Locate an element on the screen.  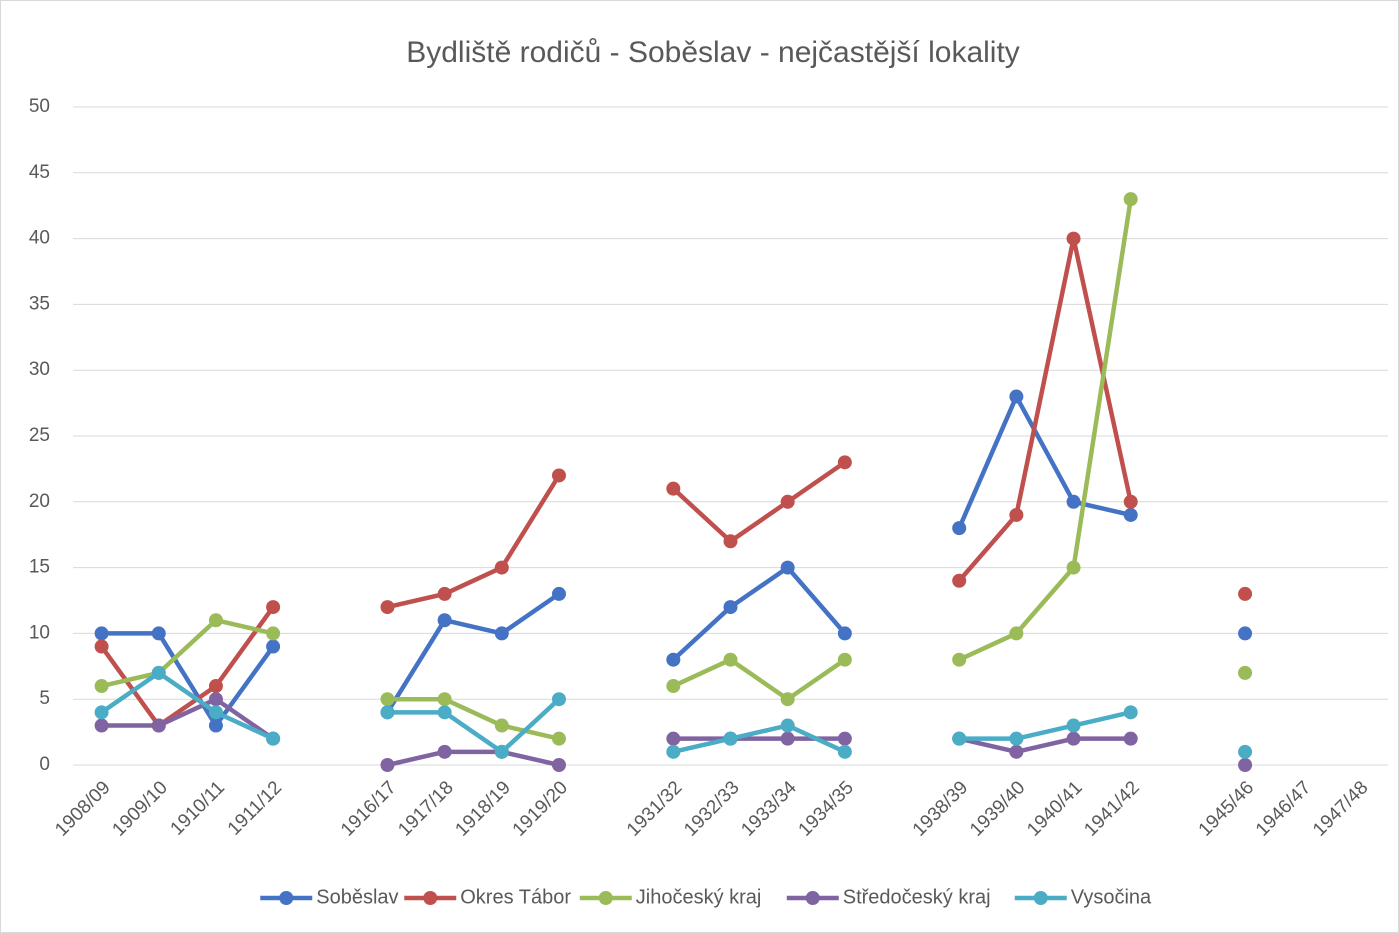
y-tick-label: 30 is located at coordinates (39, 369).